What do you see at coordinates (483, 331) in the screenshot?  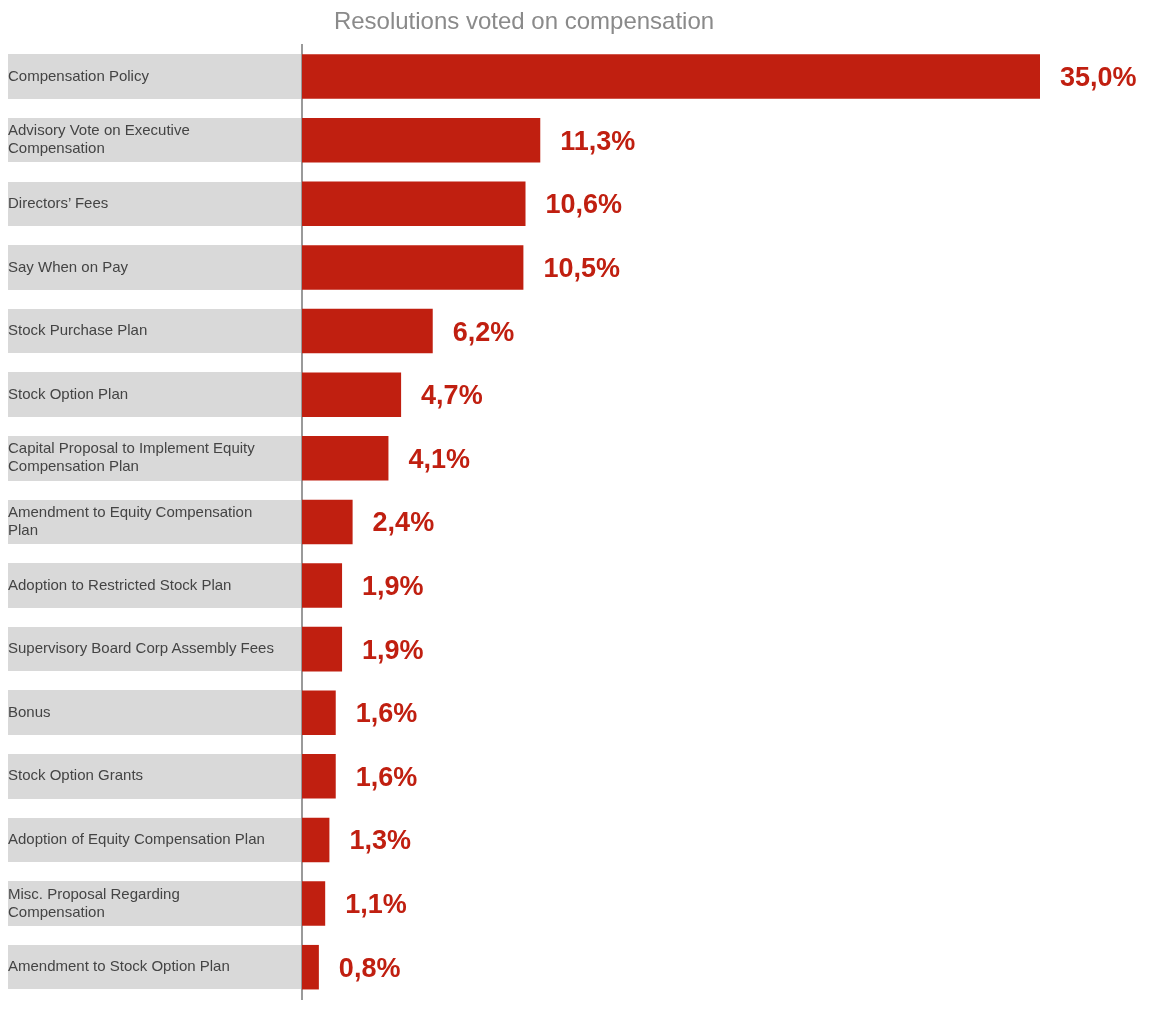 I see `data-label: 6,2%` at bounding box center [483, 331].